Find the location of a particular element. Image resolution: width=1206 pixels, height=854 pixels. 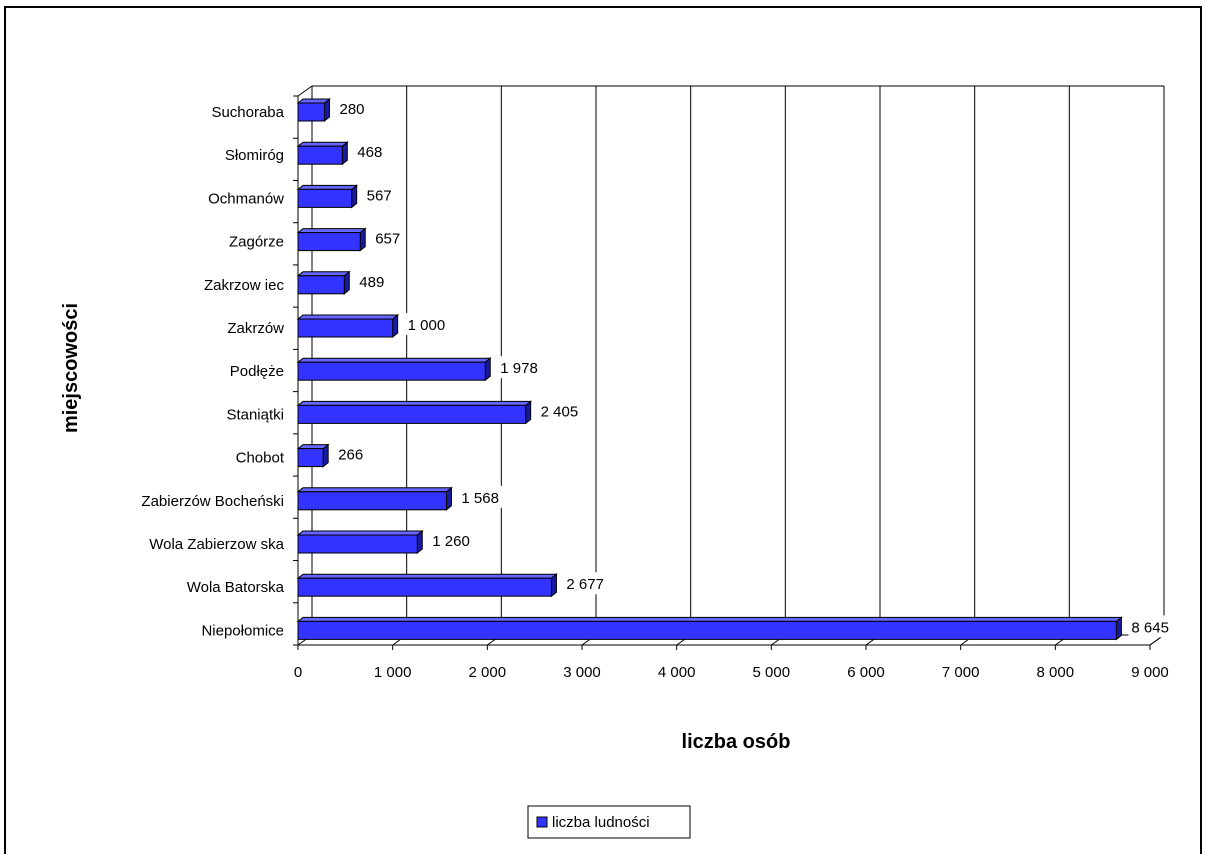

category-label: Zakrzow iec is located at coordinates (244, 285).